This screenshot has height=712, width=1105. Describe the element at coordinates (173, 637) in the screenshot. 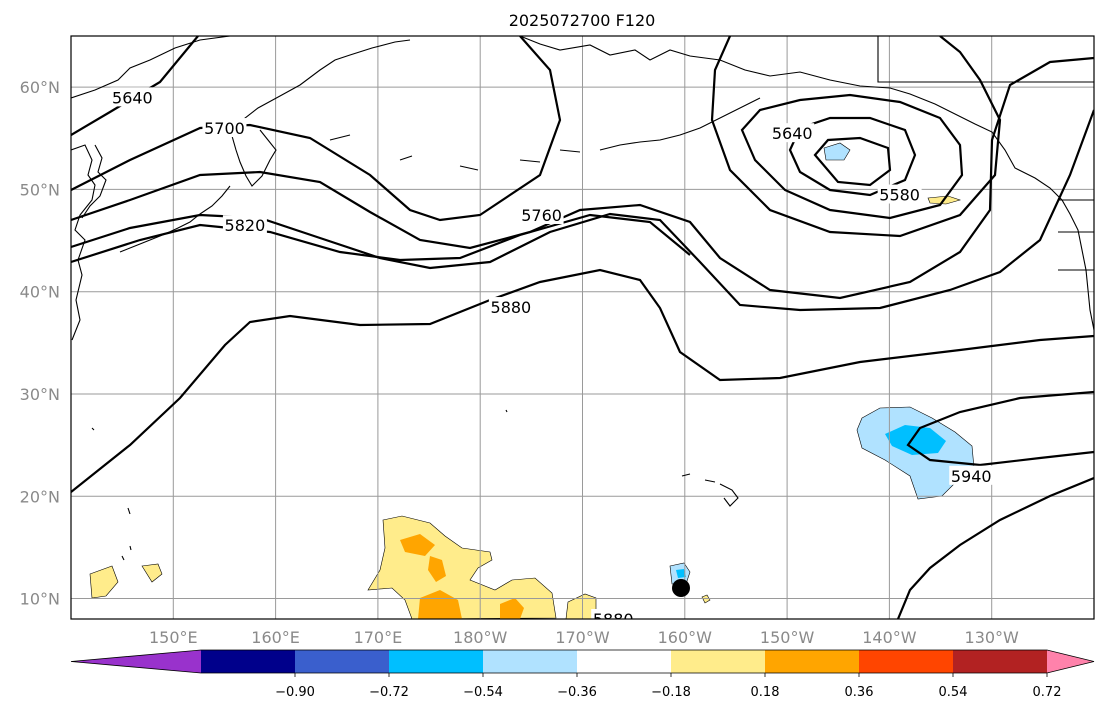

I see `longitude-tick-label: 150°E` at that location.